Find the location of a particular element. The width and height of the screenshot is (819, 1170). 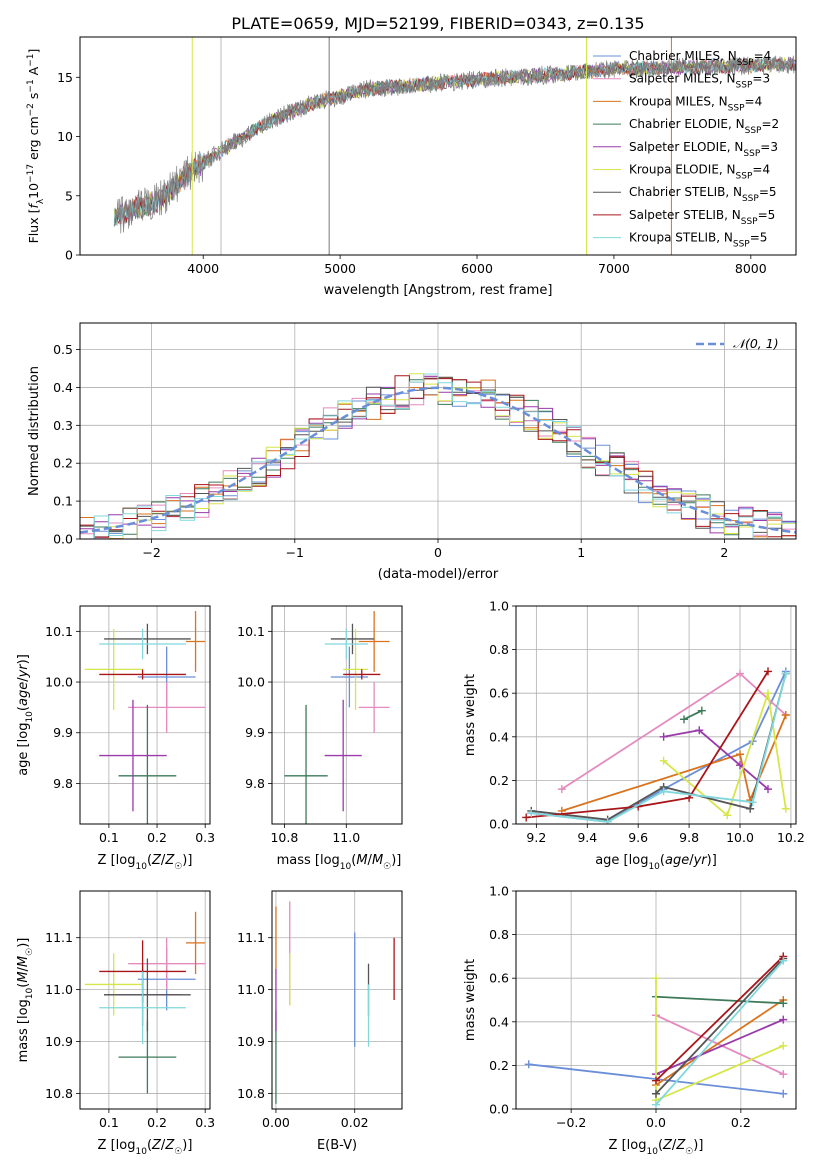

x-tick-label: 0.2 is located at coordinates (741, 1122).